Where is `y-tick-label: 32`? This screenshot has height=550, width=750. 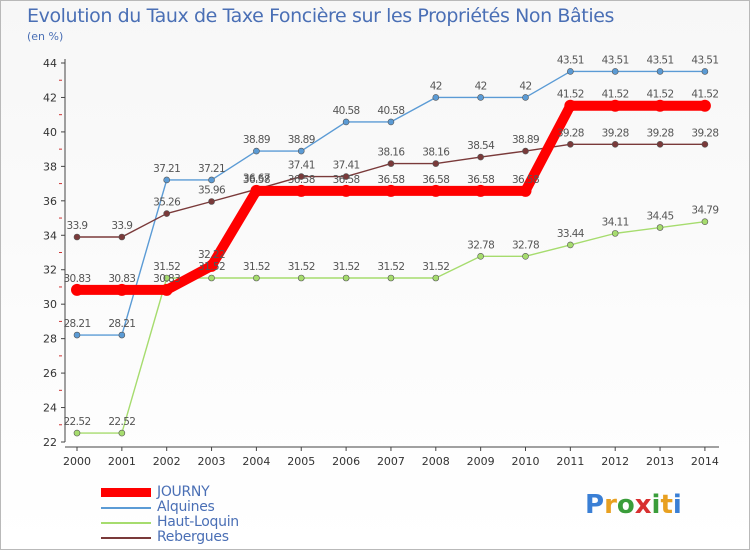 y-tick-label: 32 is located at coordinates (50, 270).